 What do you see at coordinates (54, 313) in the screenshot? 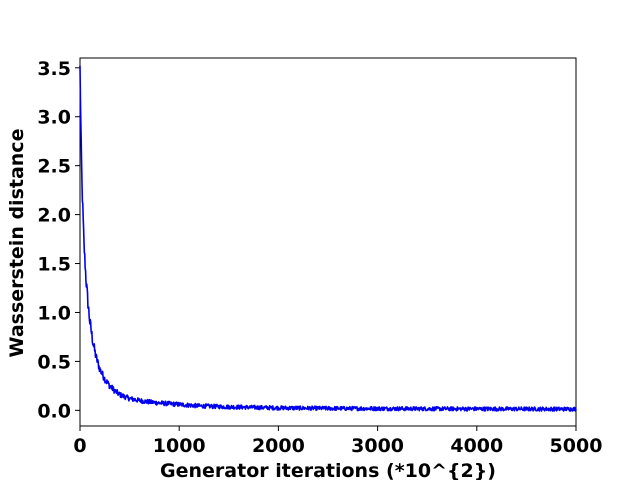
I see `y-tick-label: 1.0` at bounding box center [54, 313].